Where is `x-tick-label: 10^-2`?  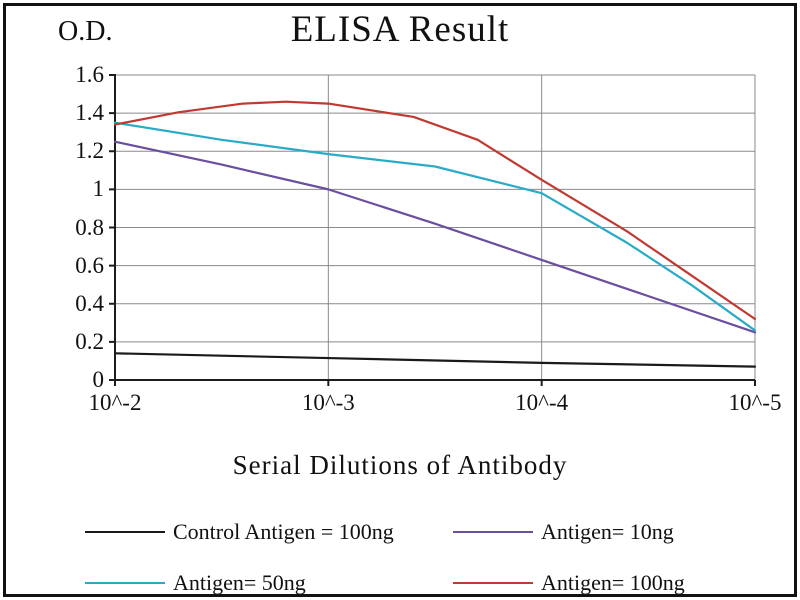
x-tick-label: 10^-2 is located at coordinates (115, 402).